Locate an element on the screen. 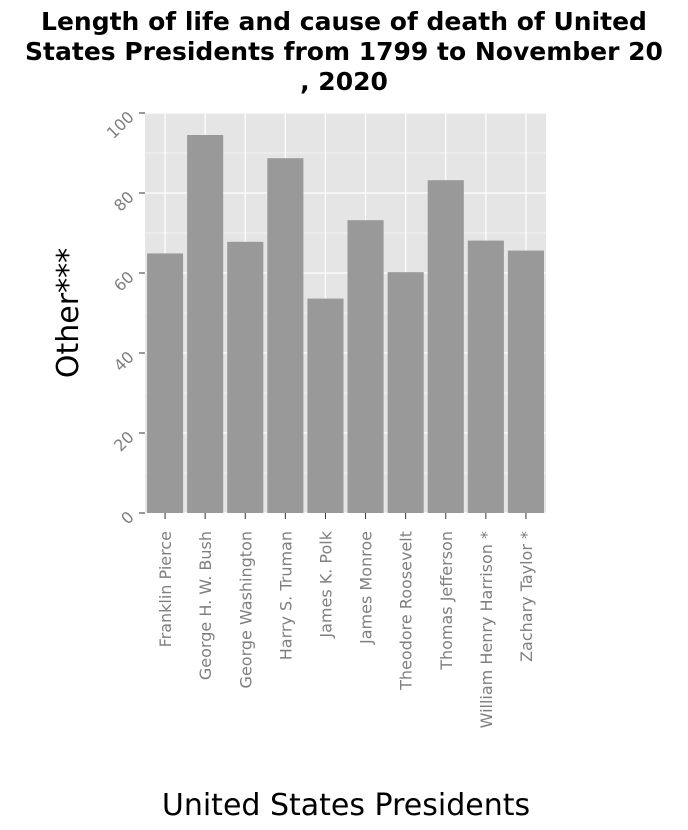  chart-title-line-3: , 2020 is located at coordinates (344, 81).